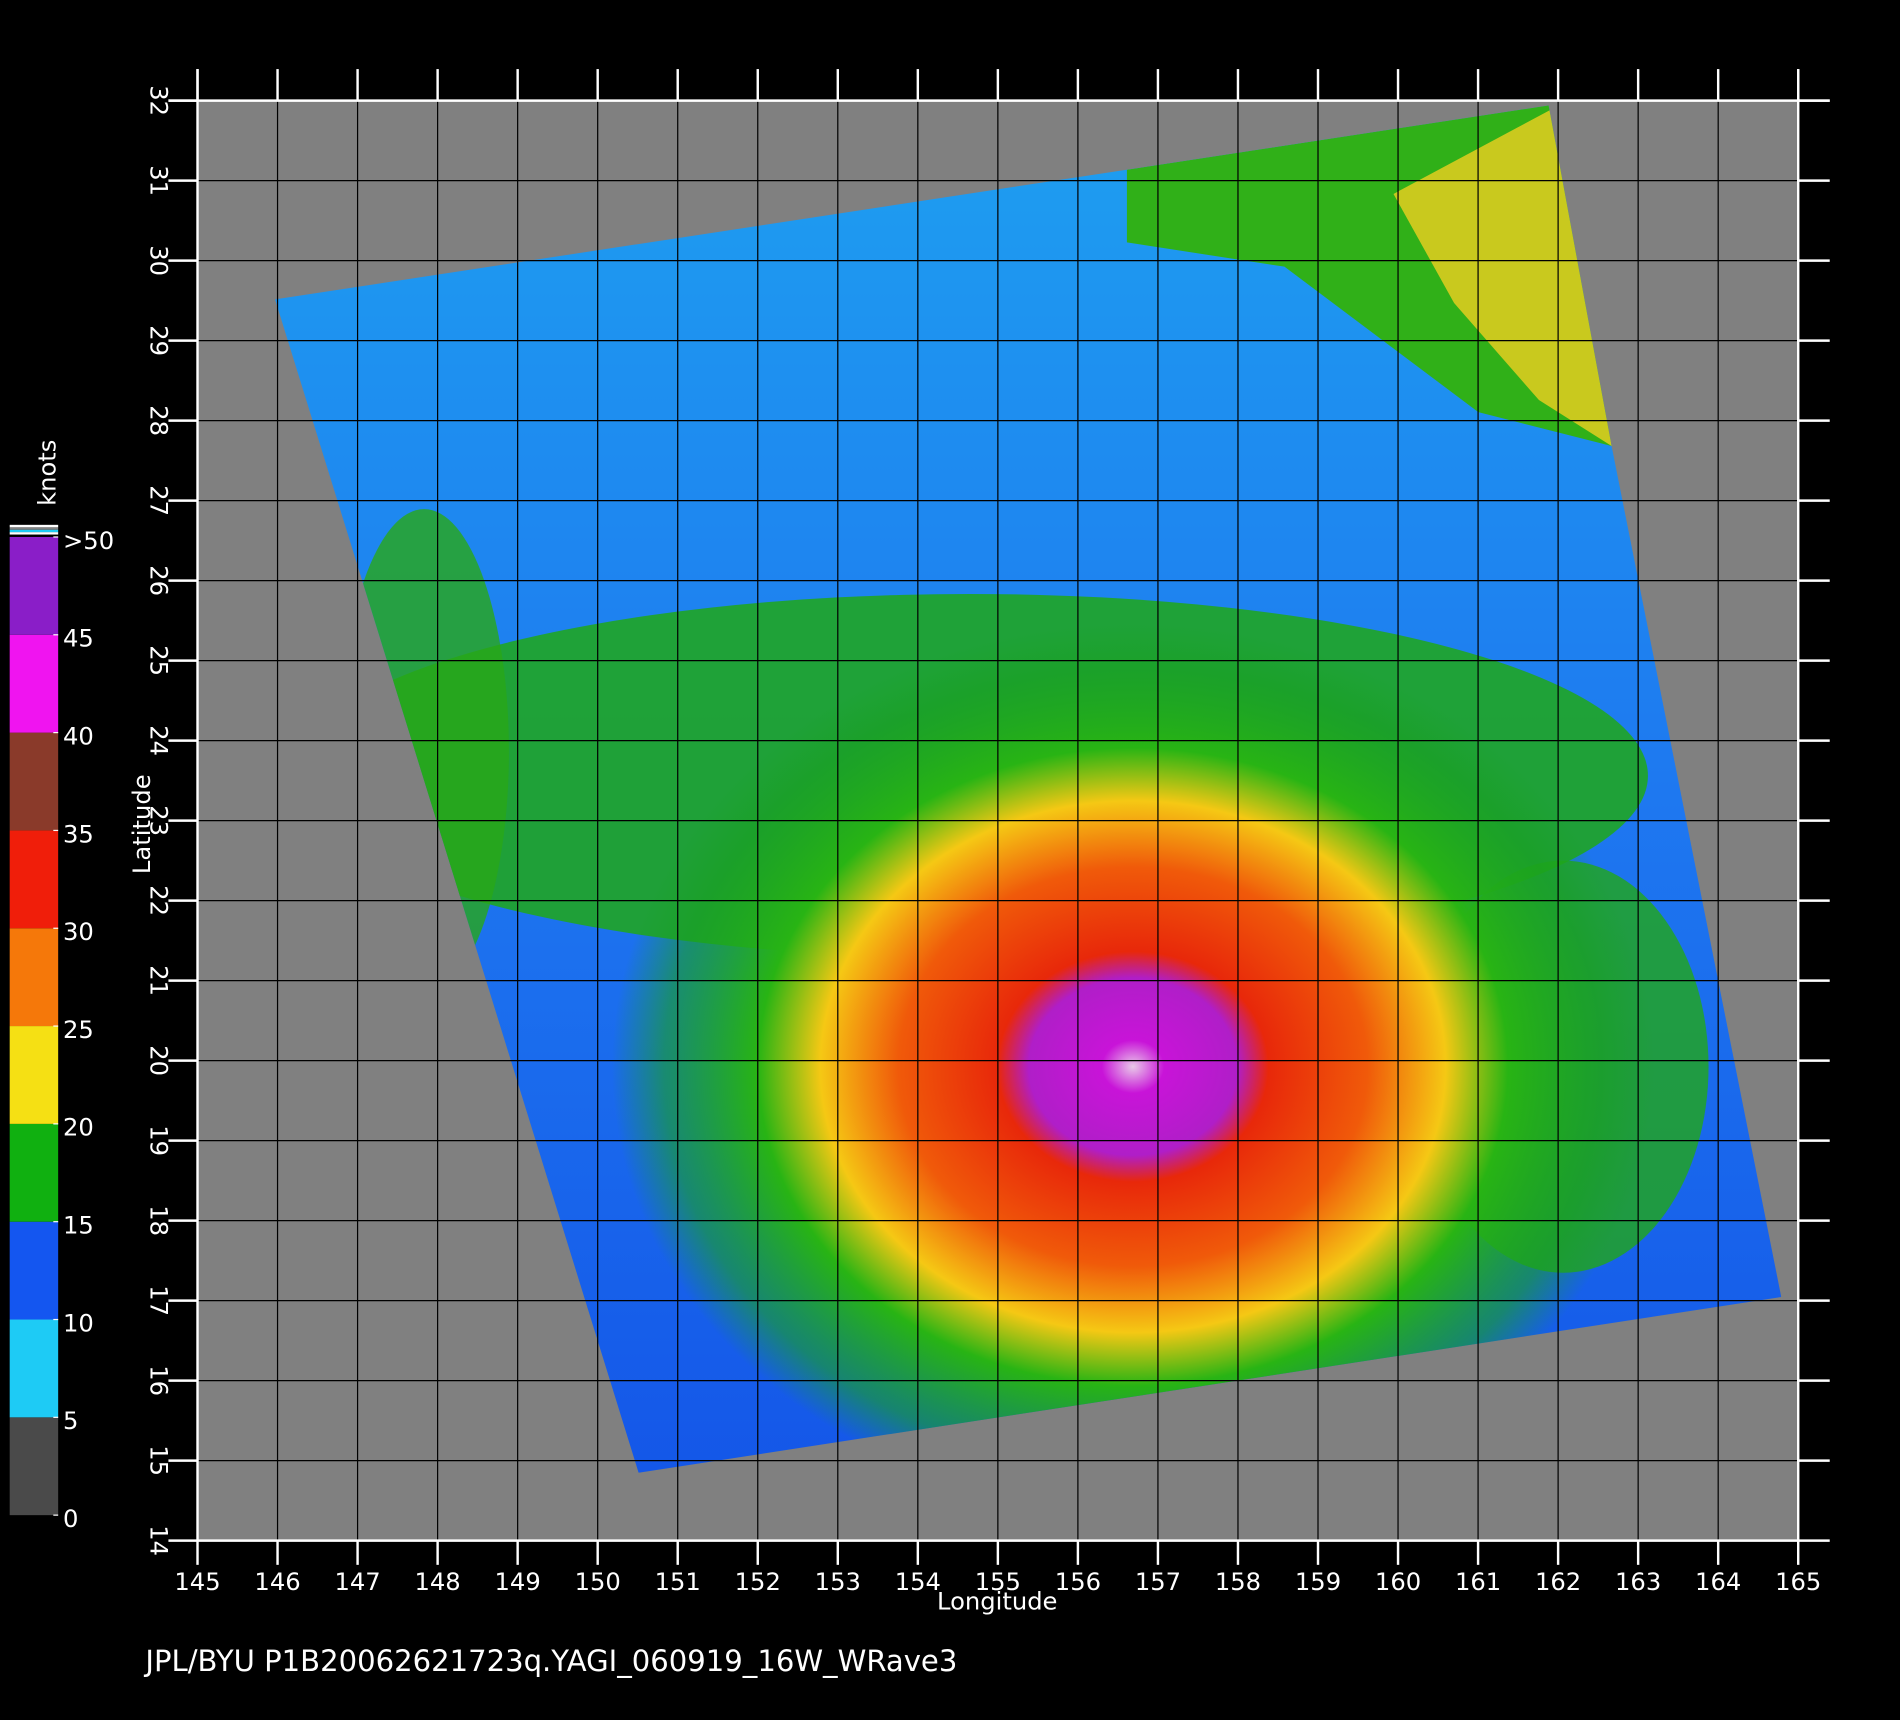 The width and height of the screenshot is (1900, 1720). What do you see at coordinates (159, 260) in the screenshot?
I see `y-tick-label: 30` at bounding box center [159, 260].